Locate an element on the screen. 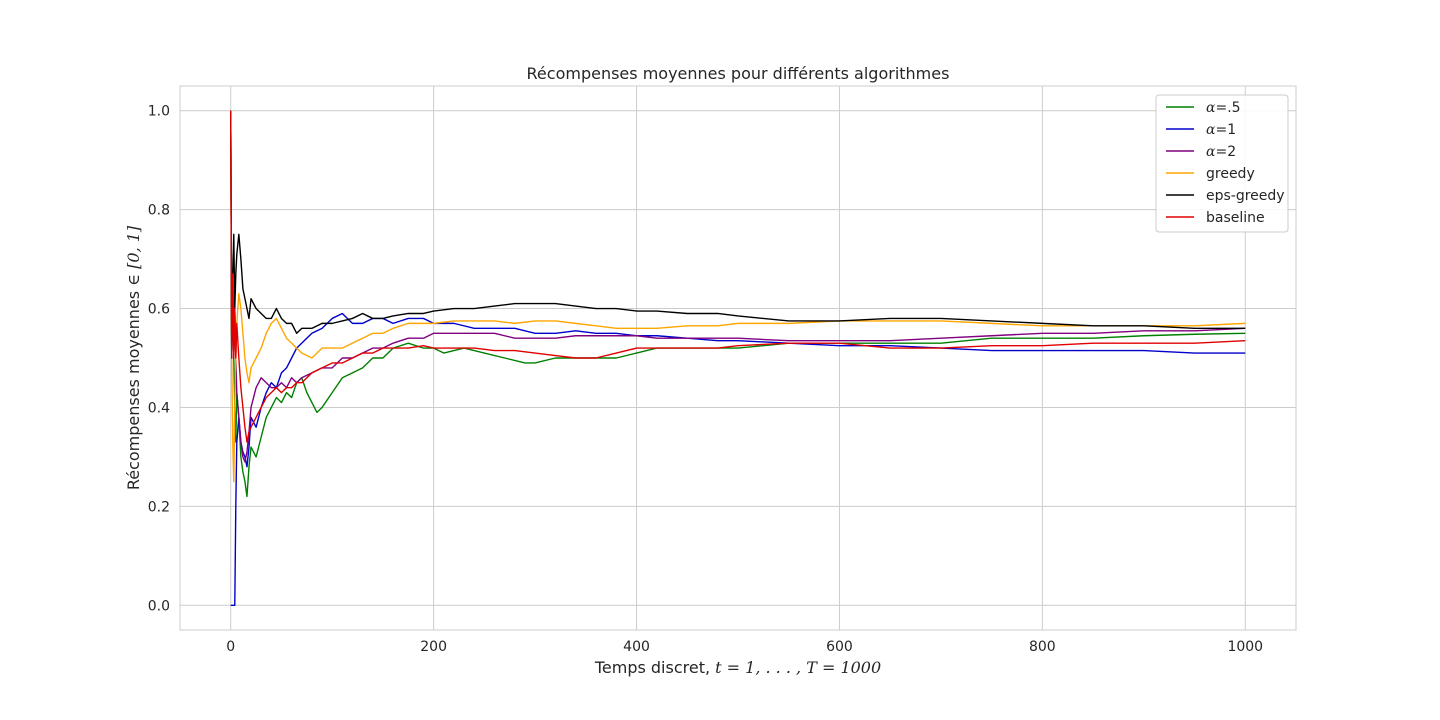 The height and width of the screenshot is (720, 1440). y-axis-title-text: Récompenses moyennes is located at coordinates (133, 388).